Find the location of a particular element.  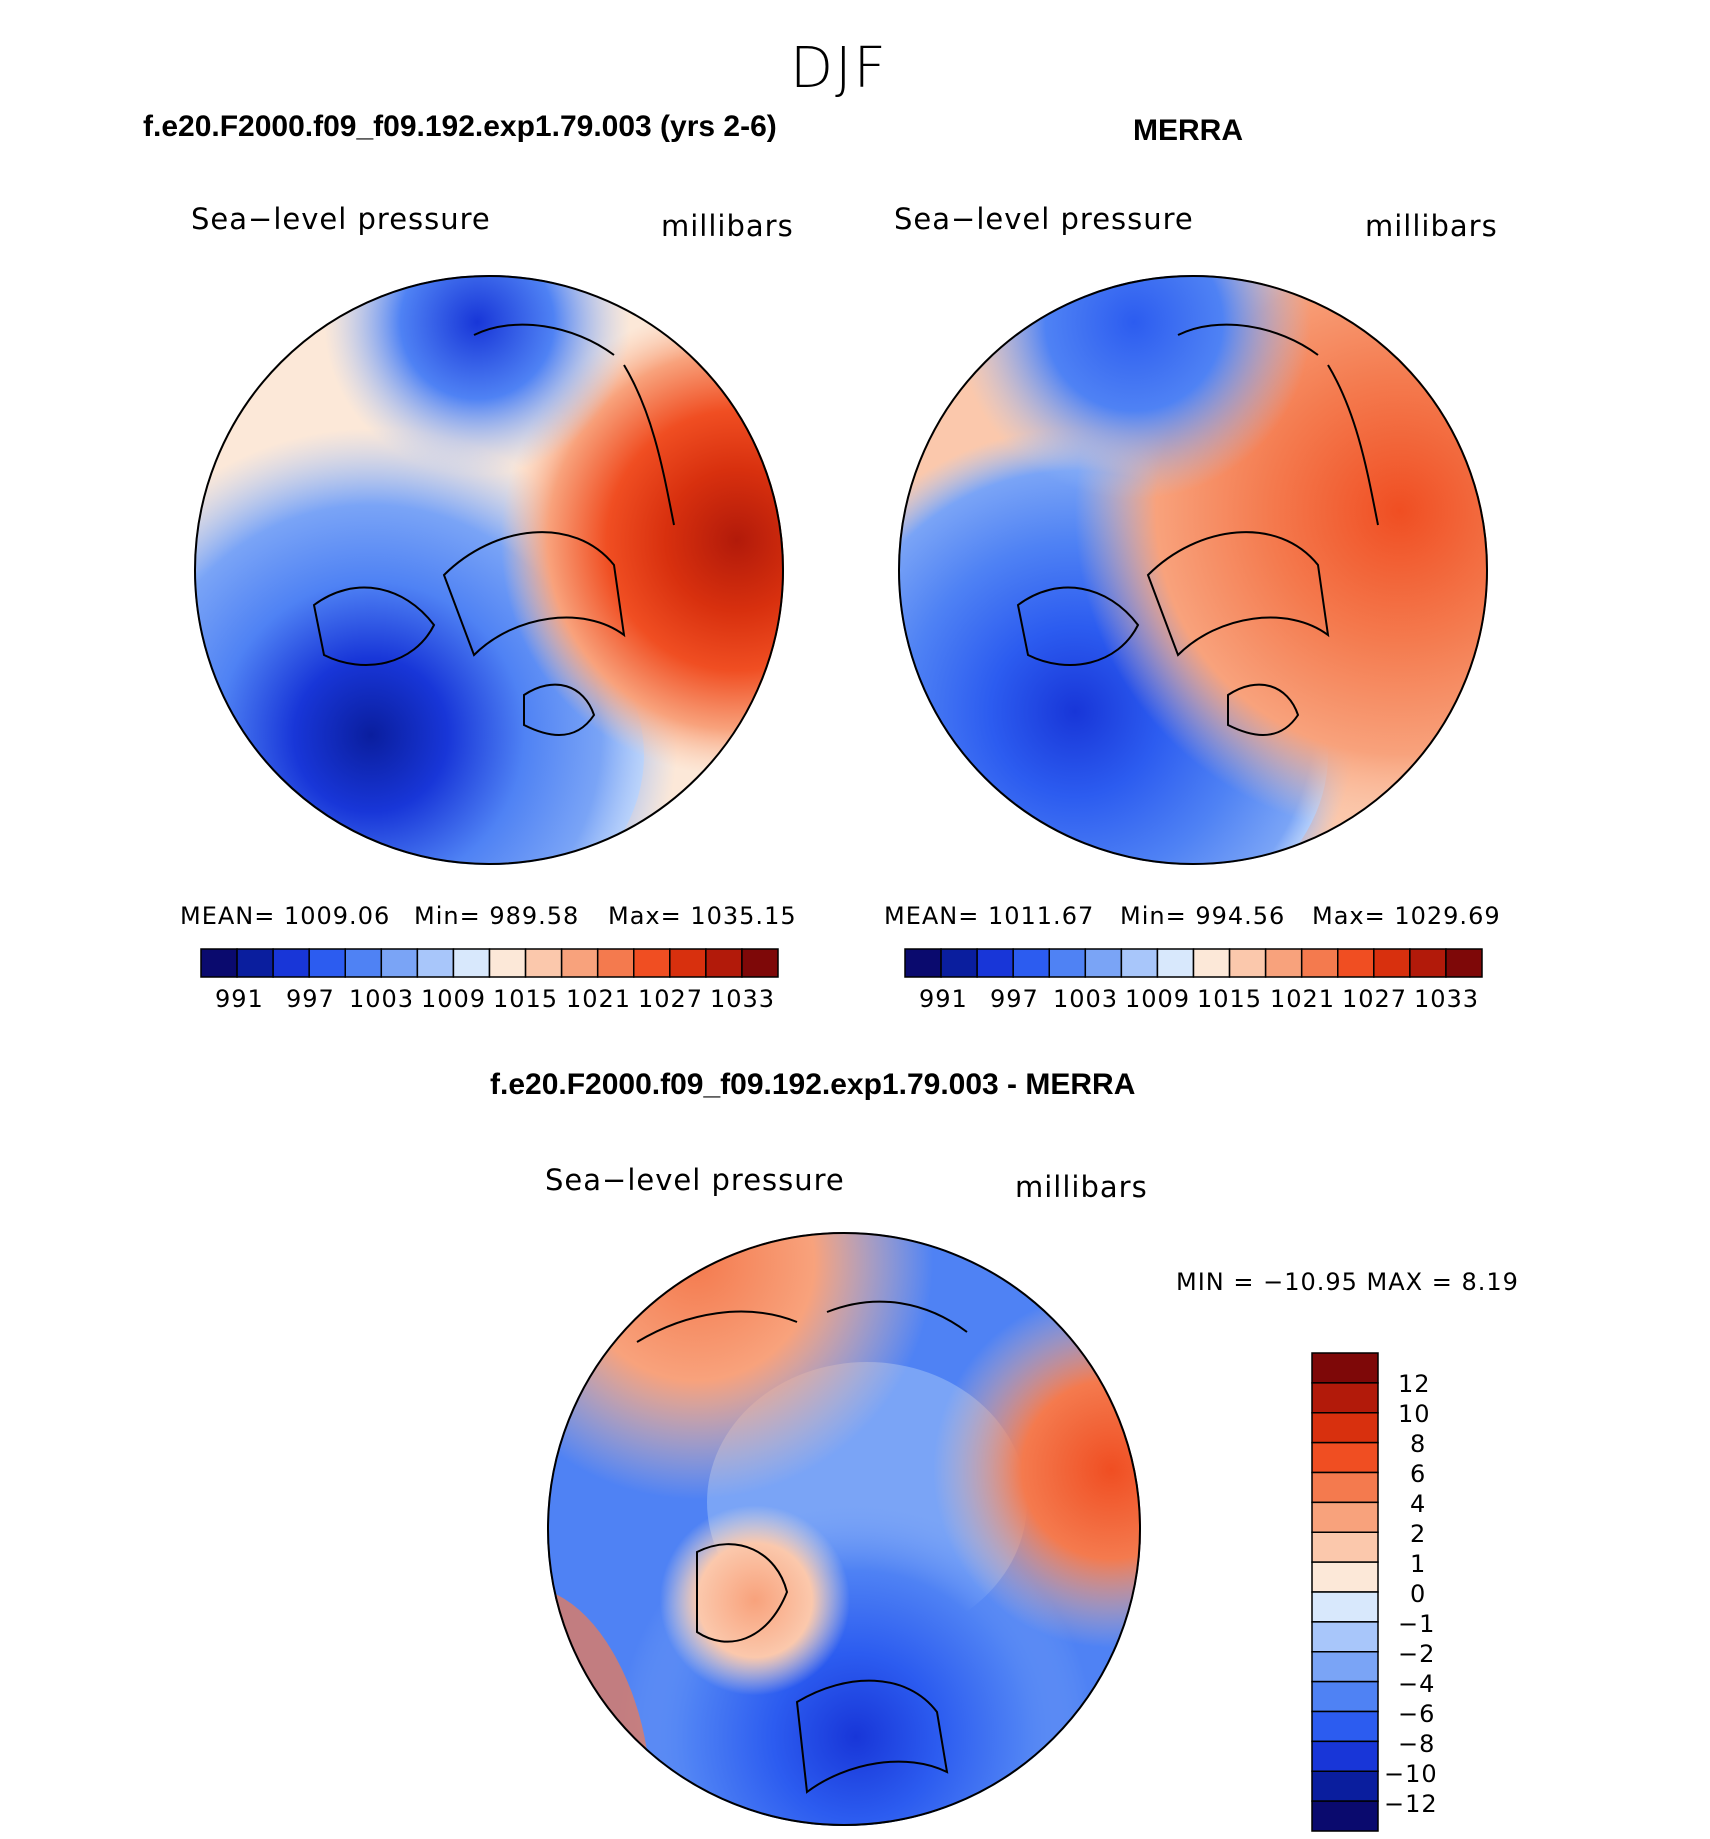

merra-min-value: Min= 994.56 is located at coordinates (1203, 916).